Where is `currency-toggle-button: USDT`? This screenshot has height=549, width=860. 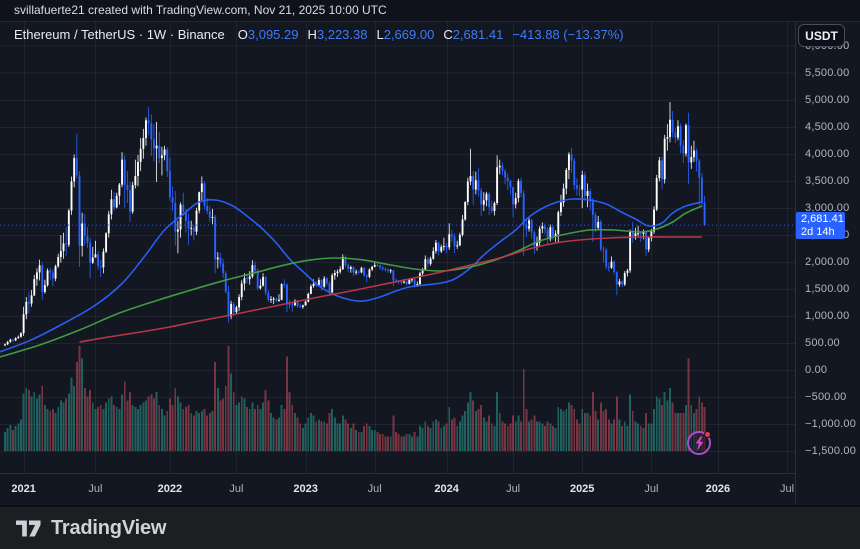 currency-toggle-button: USDT is located at coordinates (821, 35).